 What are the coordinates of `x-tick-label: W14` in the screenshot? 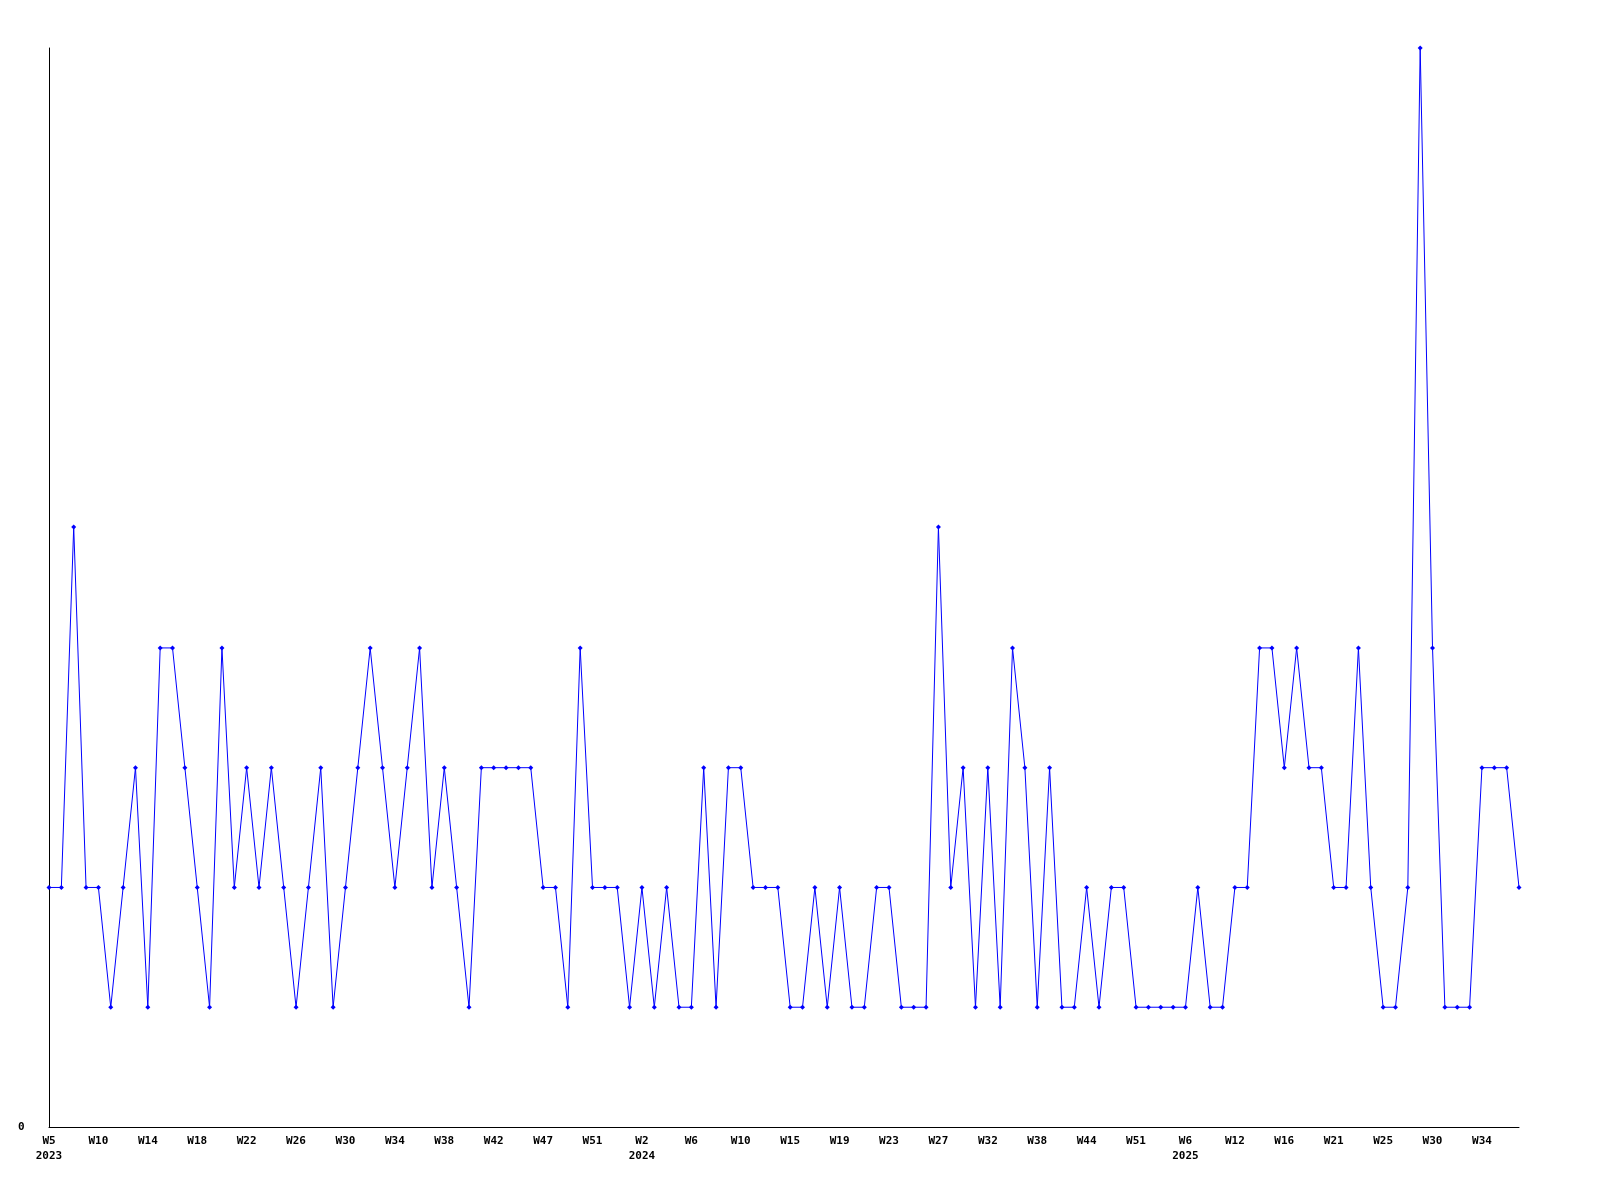 It's located at (148, 1140).